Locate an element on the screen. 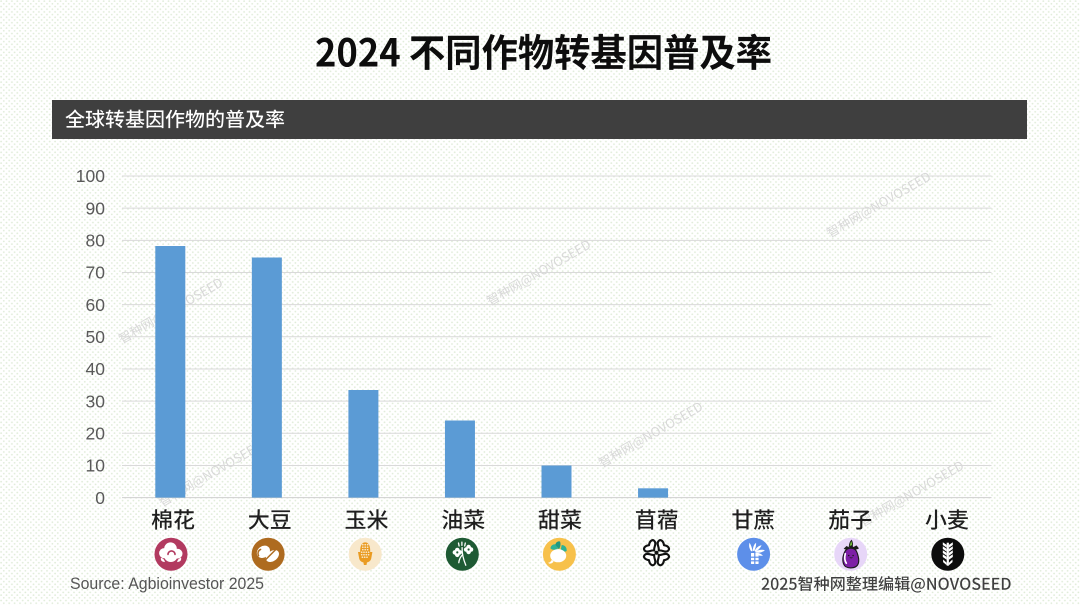  svg-text: 10 is located at coordinates (96, 466).